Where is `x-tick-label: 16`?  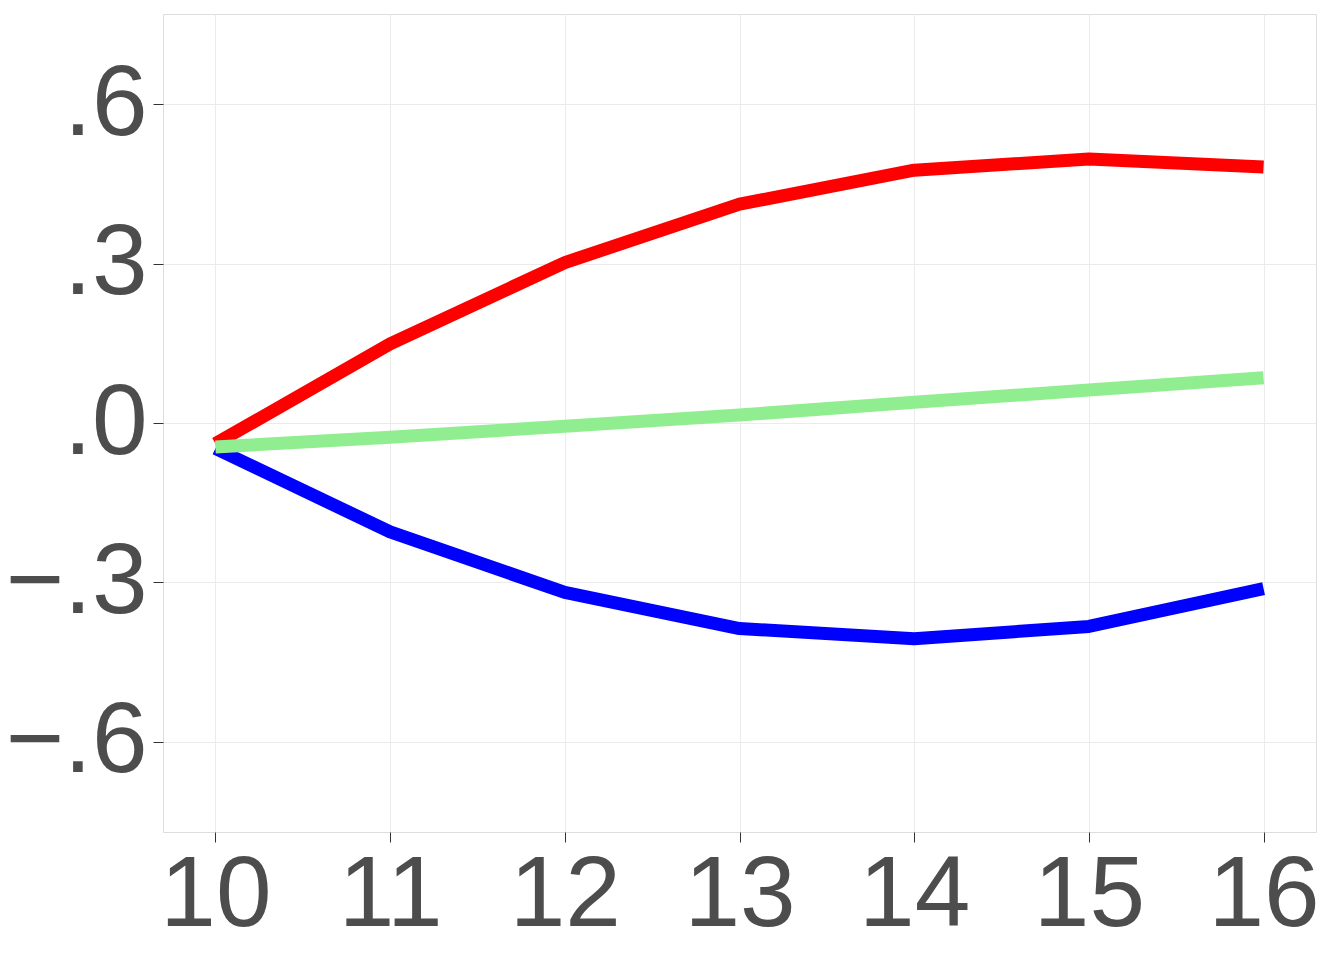 x-tick-label: 16 is located at coordinates (1264, 890).